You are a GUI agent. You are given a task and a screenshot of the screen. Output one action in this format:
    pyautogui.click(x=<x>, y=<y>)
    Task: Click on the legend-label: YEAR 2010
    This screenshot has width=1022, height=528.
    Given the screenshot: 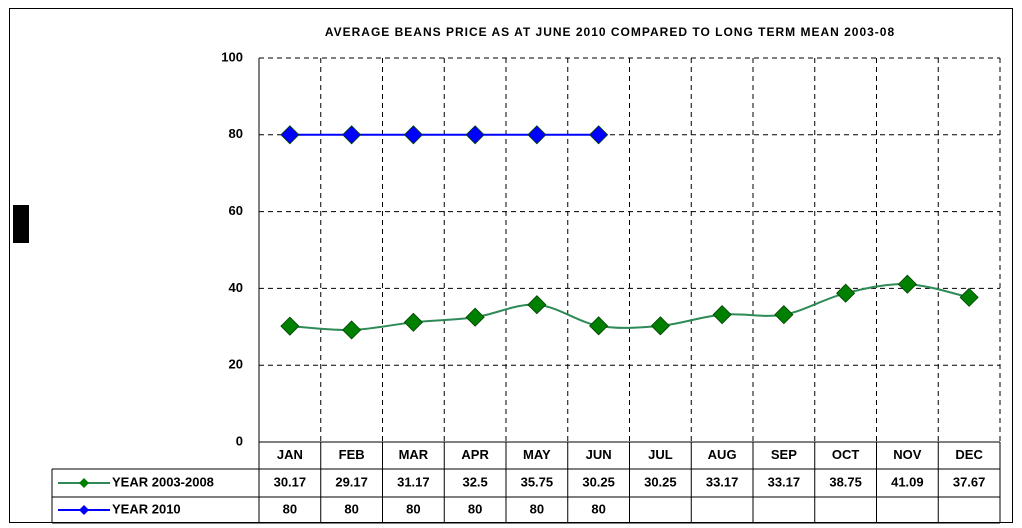 What is the action you would take?
    pyautogui.click(x=146, y=508)
    